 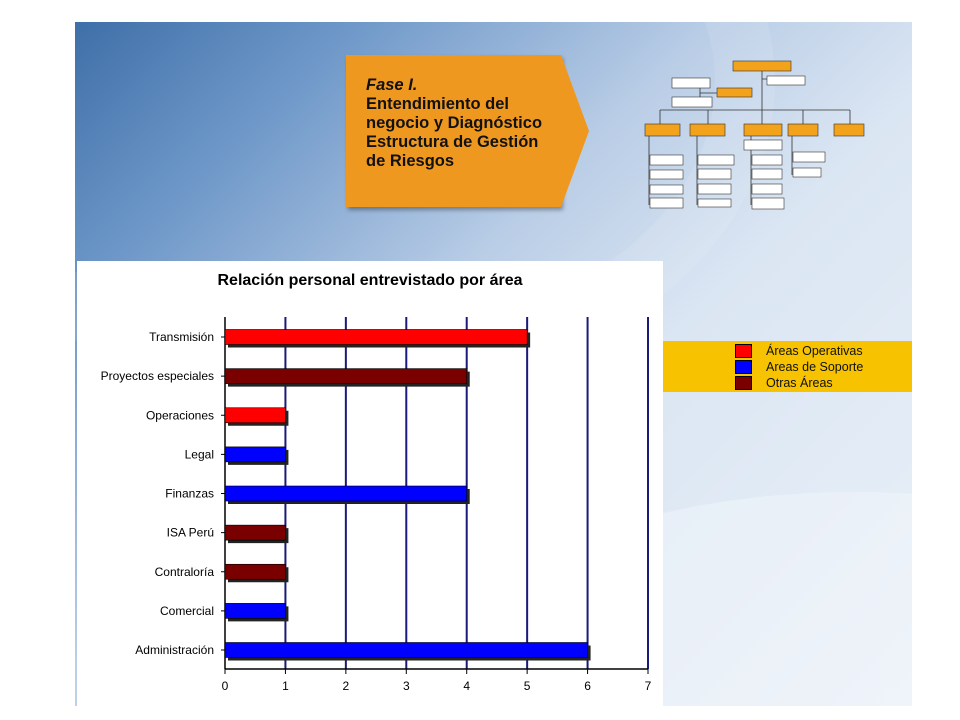 I want to click on legend-band, so click(x=787, y=366).